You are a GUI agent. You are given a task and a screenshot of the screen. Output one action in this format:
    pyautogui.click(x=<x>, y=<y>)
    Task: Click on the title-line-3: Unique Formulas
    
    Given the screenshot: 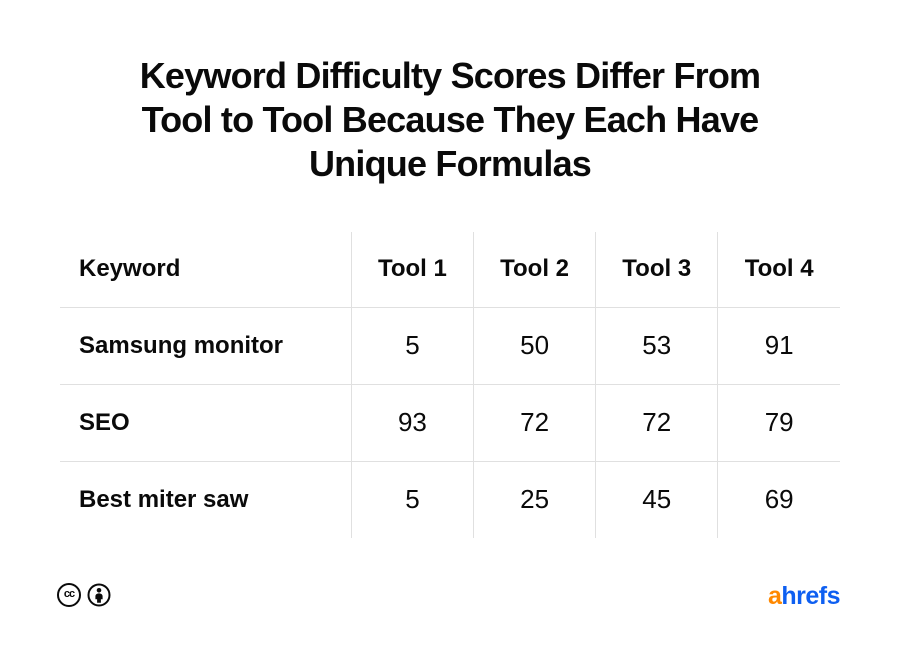 What is the action you would take?
    pyautogui.click(x=450, y=163)
    